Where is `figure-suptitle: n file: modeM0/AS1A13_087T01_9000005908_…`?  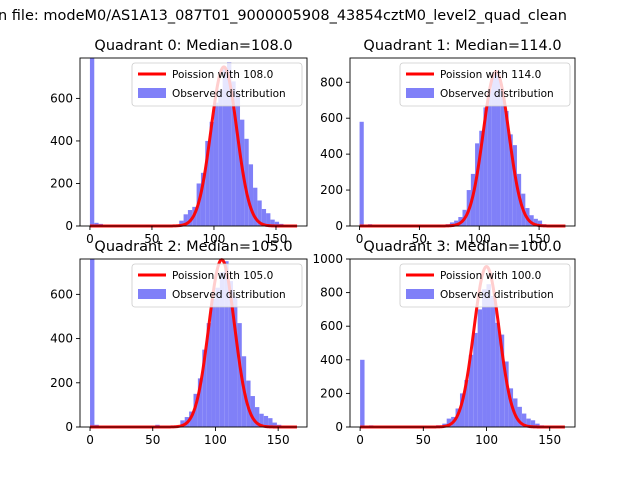 figure-suptitle: n file: modeM0/AS1A13_087T01_9000005908_… is located at coordinates (283, 16).